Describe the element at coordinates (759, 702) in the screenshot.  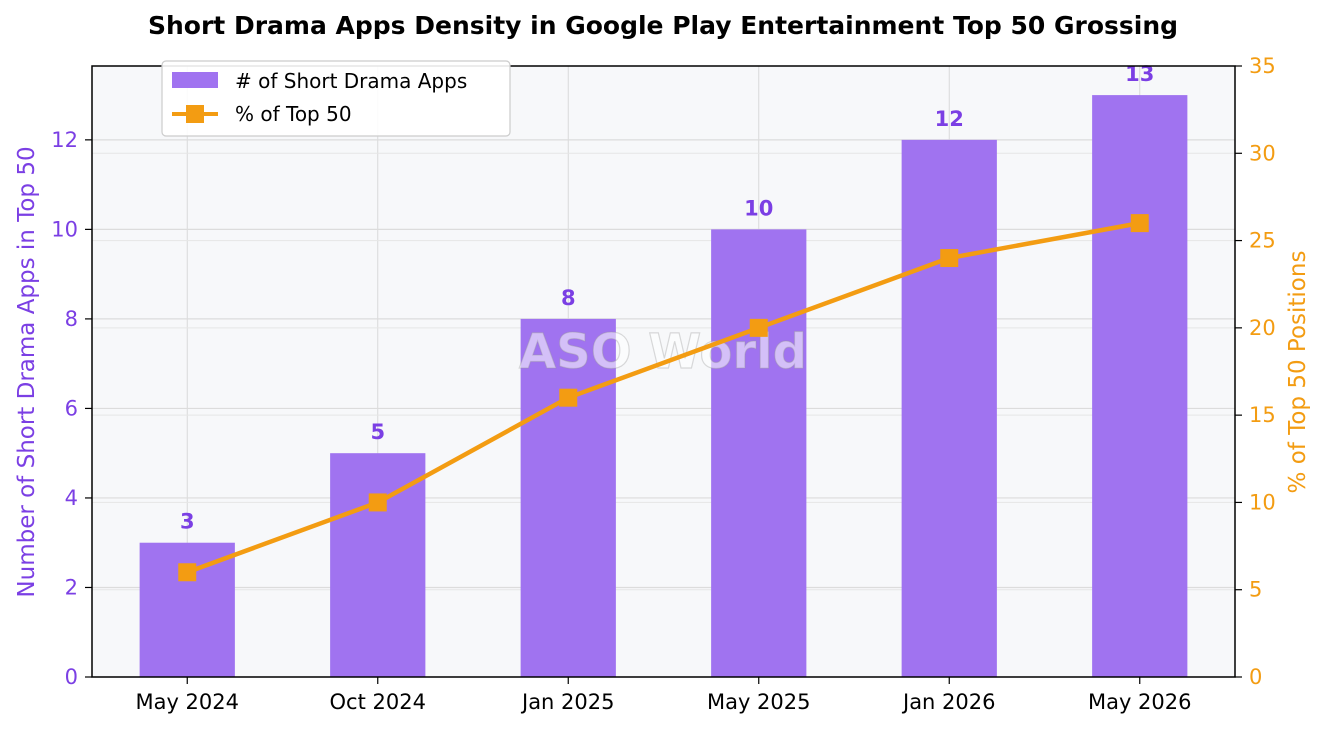
I see `x-tick-label: May 2025` at that location.